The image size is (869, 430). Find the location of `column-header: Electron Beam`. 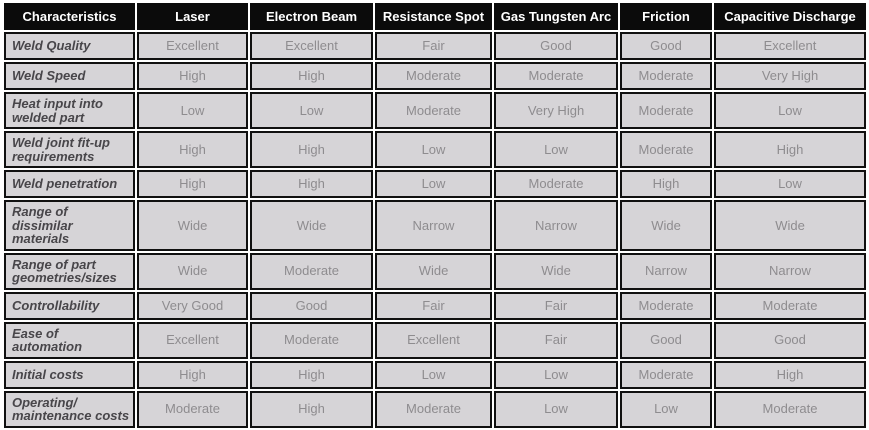

column-header: Electron Beam is located at coordinates (311, 16).